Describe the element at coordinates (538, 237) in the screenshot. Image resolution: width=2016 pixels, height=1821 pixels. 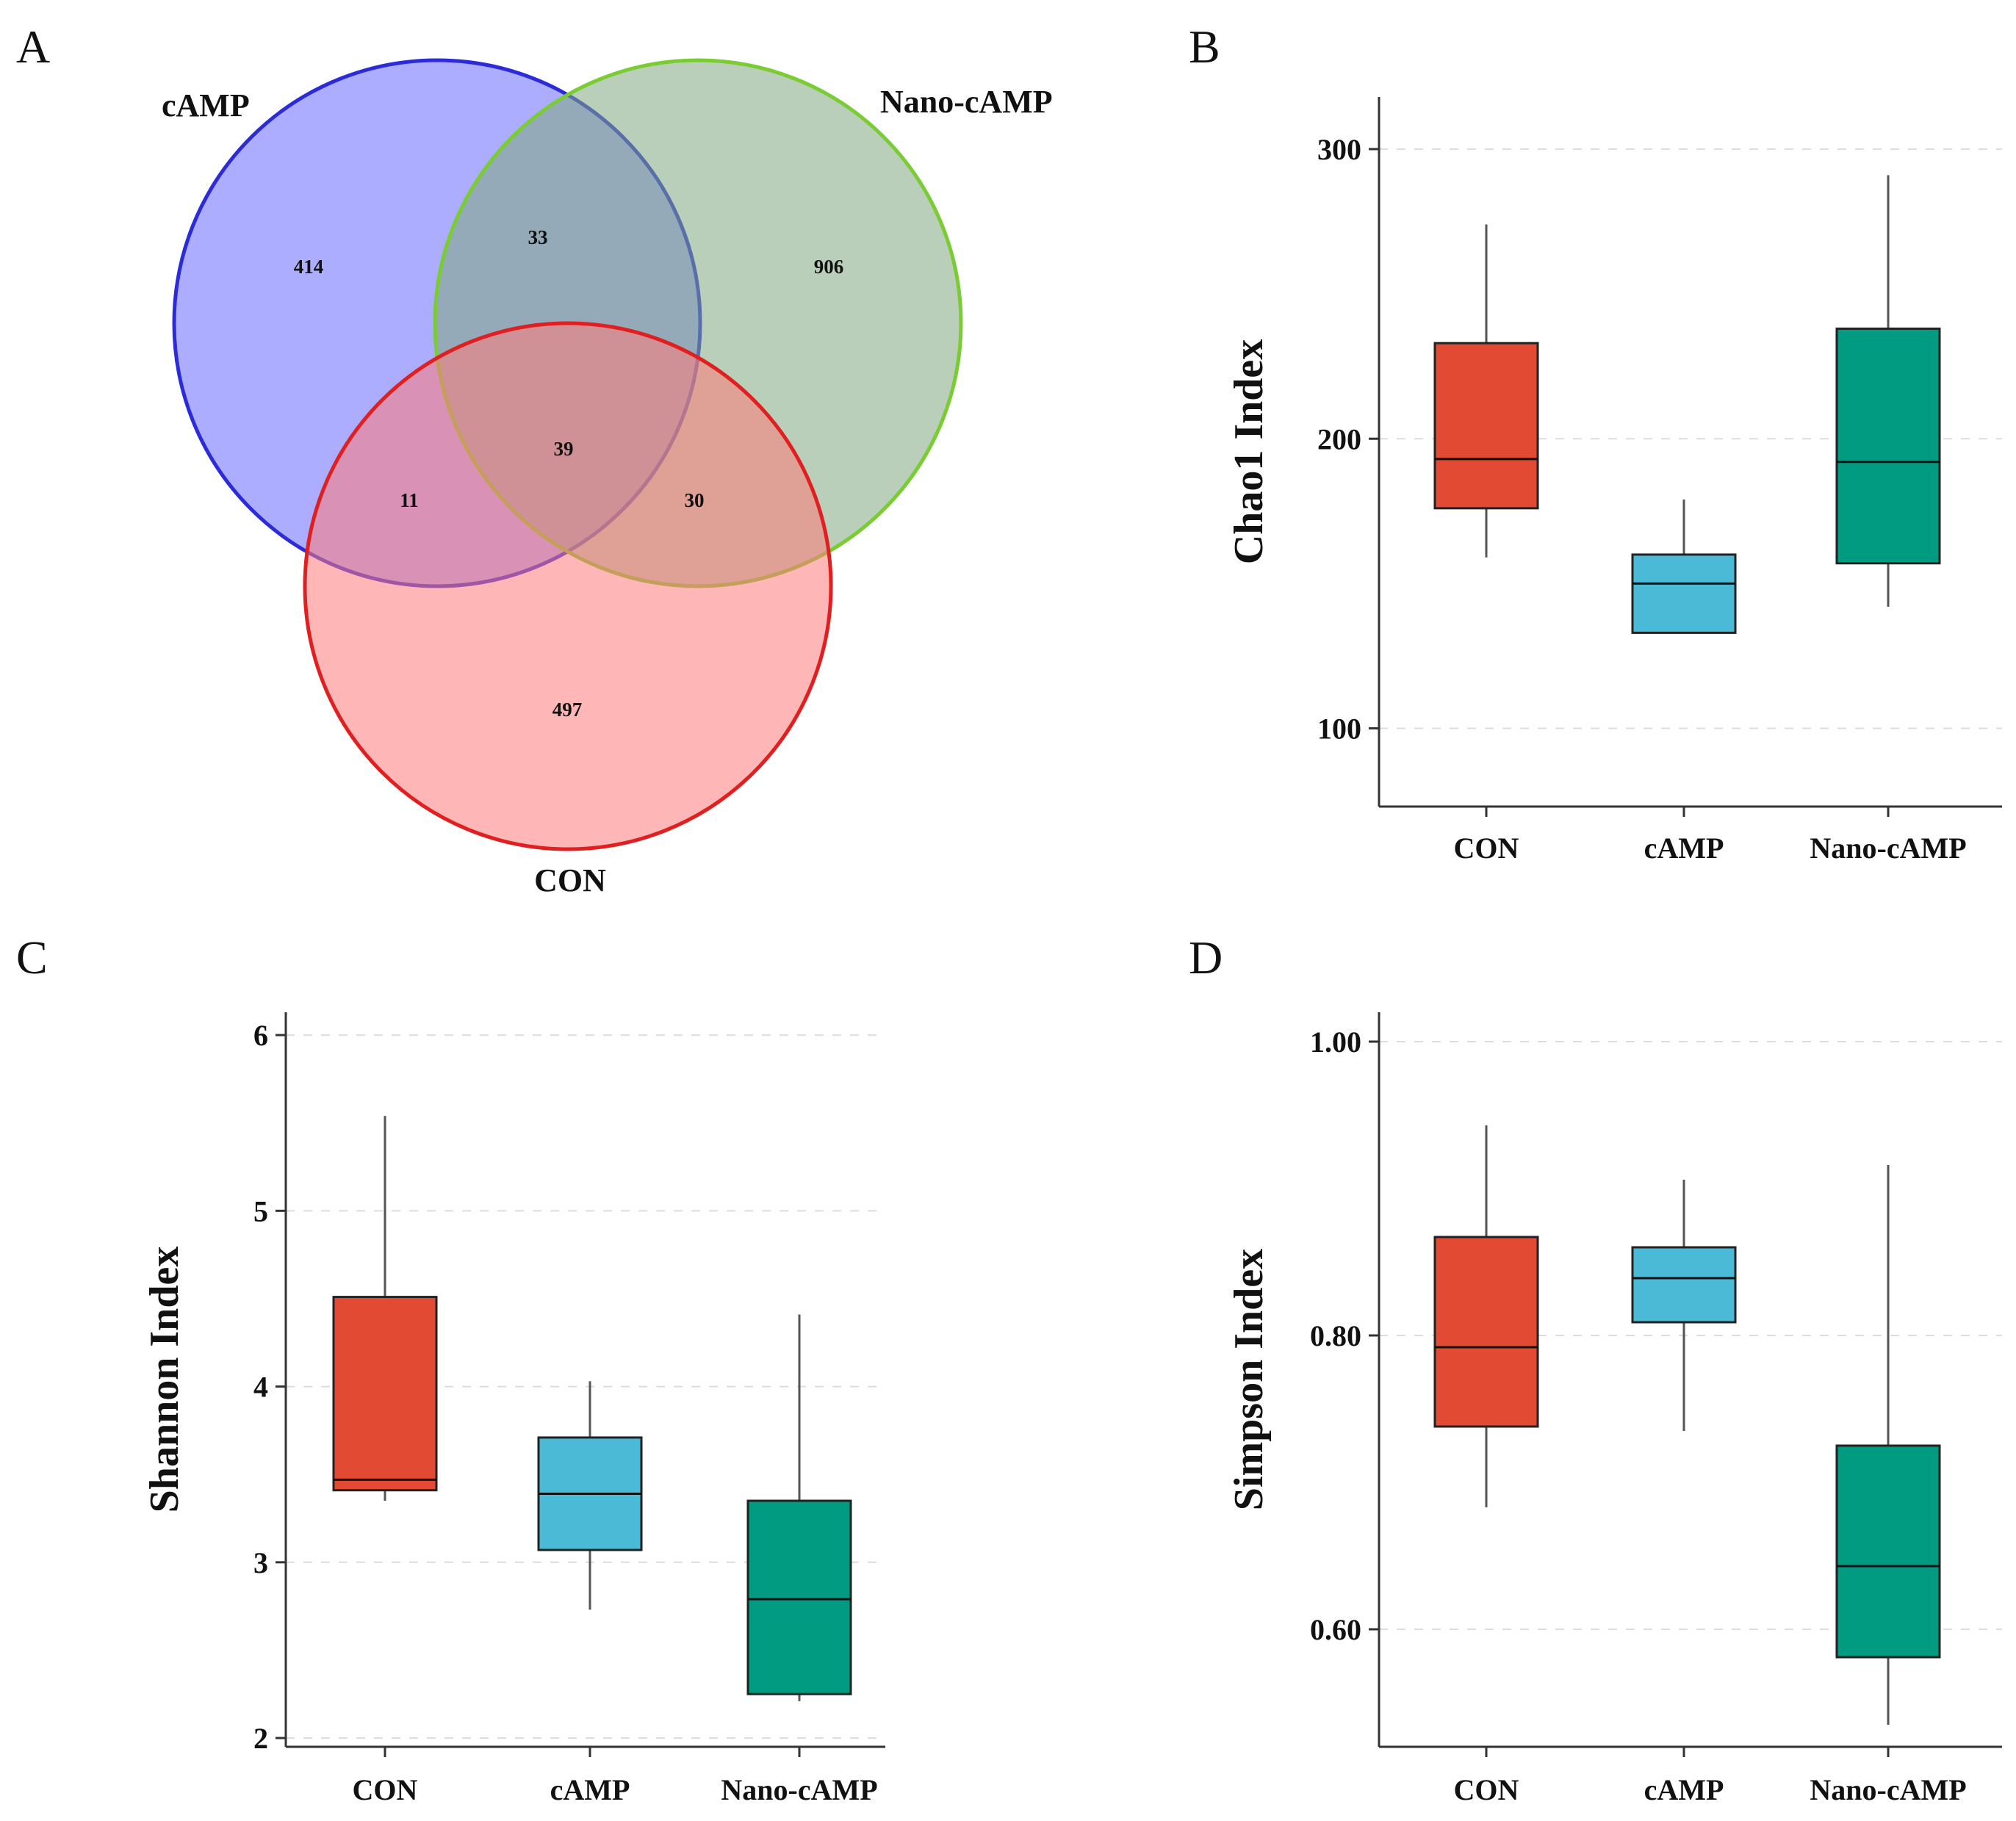
I see `venn-count-camp-nano: 33` at that location.